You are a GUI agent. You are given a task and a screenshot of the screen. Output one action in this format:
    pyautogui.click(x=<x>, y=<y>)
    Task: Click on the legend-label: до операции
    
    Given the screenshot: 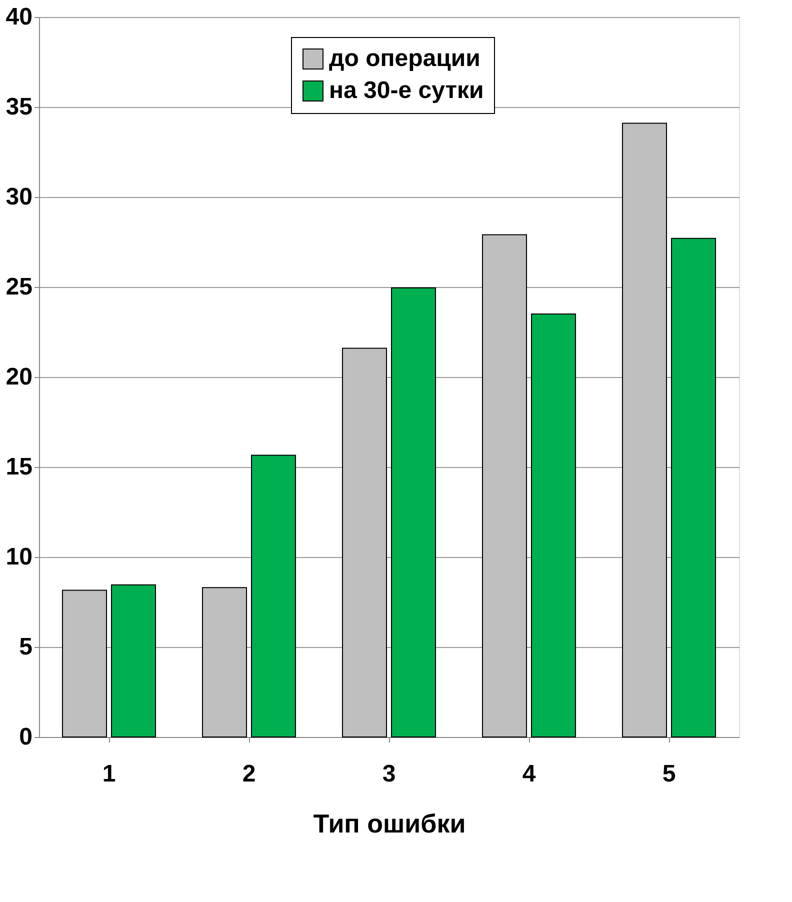 What is the action you would take?
    pyautogui.click(x=404, y=58)
    